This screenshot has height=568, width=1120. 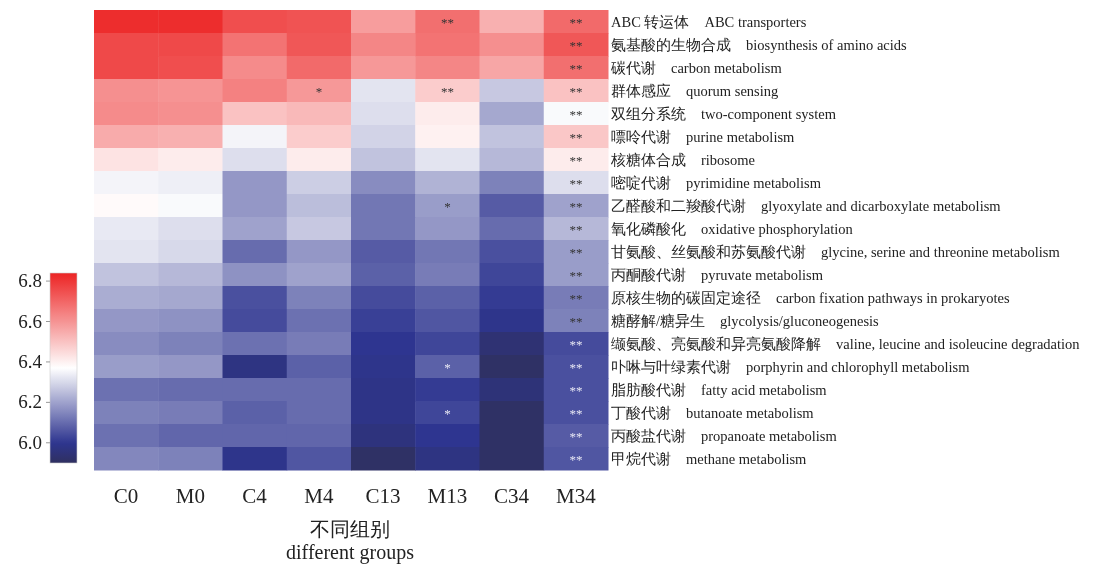 I want to click on color-bar-label: 6.2, so click(x=30, y=402).